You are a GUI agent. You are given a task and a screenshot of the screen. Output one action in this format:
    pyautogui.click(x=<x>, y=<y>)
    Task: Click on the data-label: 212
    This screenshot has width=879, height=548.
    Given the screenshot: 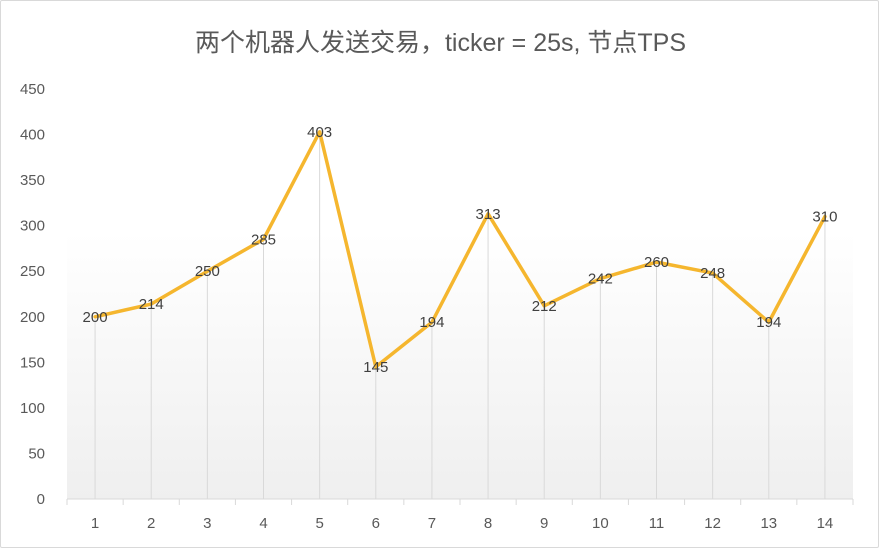 What is the action you would take?
    pyautogui.click(x=544, y=306)
    